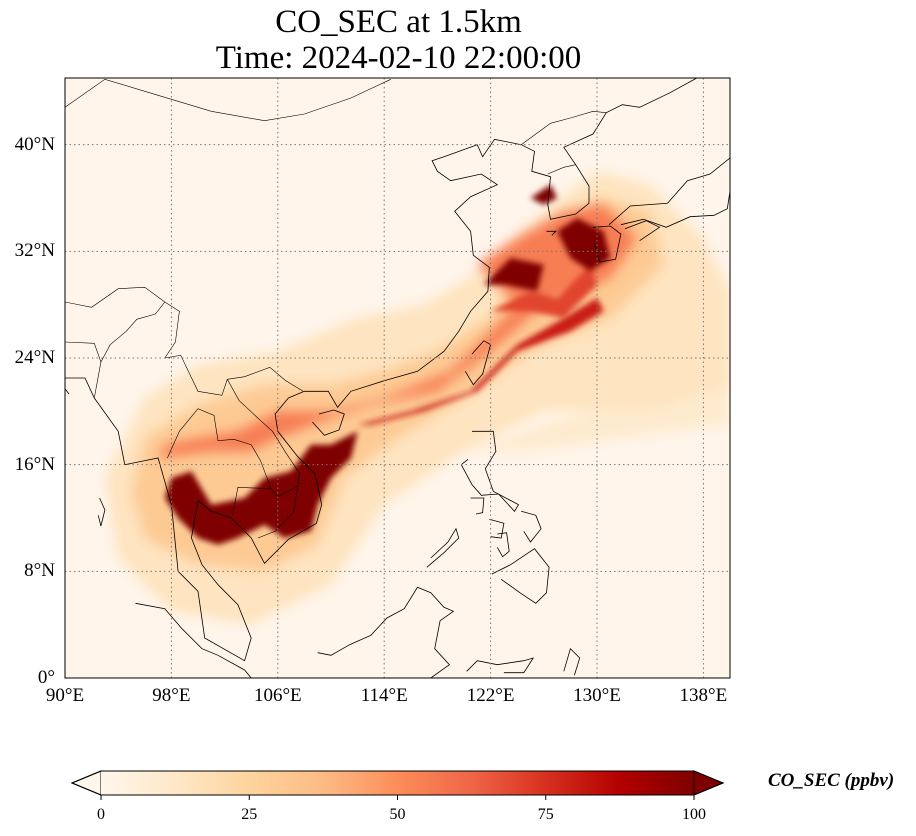 This screenshot has width=916, height=836. I want to click on lat-tick-label: 16°N, so click(34, 464).